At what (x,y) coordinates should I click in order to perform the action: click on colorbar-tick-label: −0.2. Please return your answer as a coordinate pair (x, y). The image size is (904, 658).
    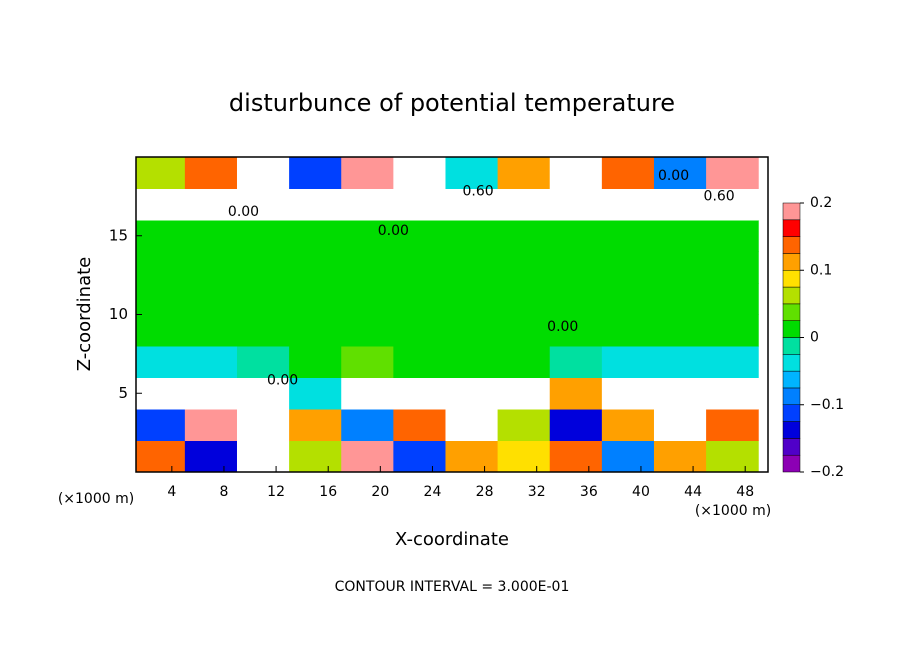
    Looking at the image, I should click on (827, 472).